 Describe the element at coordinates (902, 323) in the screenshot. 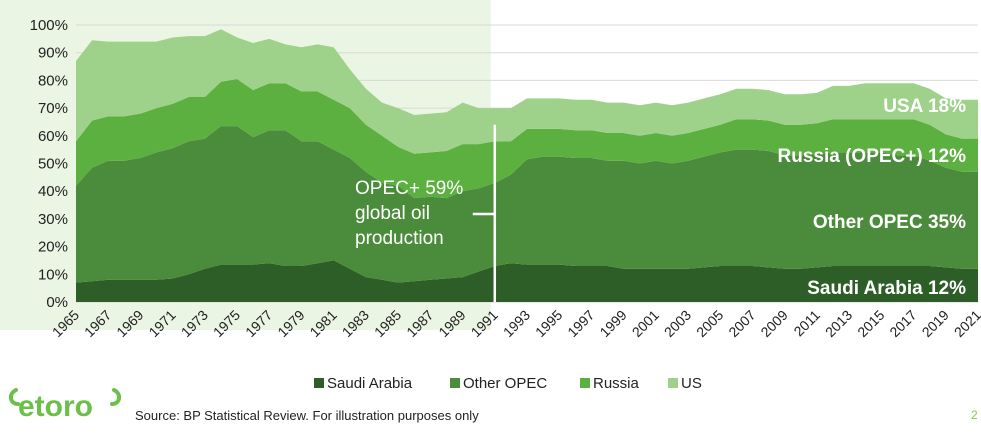

I see `x-tick-label: 2017` at that location.